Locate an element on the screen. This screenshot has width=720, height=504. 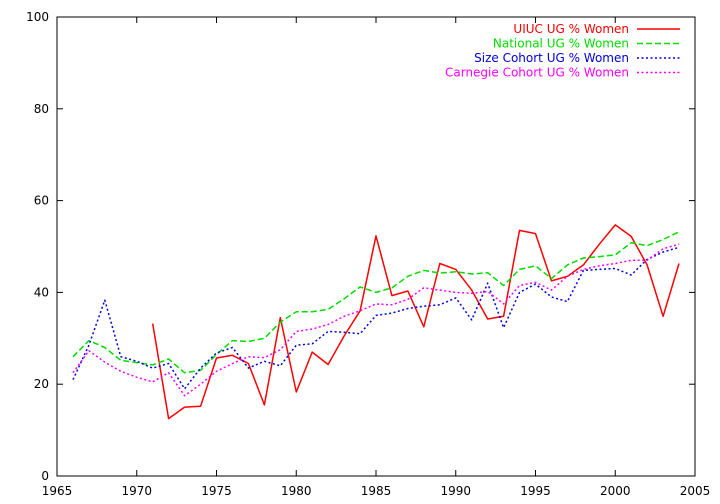
y-tick-label: 80 is located at coordinates (41, 109).